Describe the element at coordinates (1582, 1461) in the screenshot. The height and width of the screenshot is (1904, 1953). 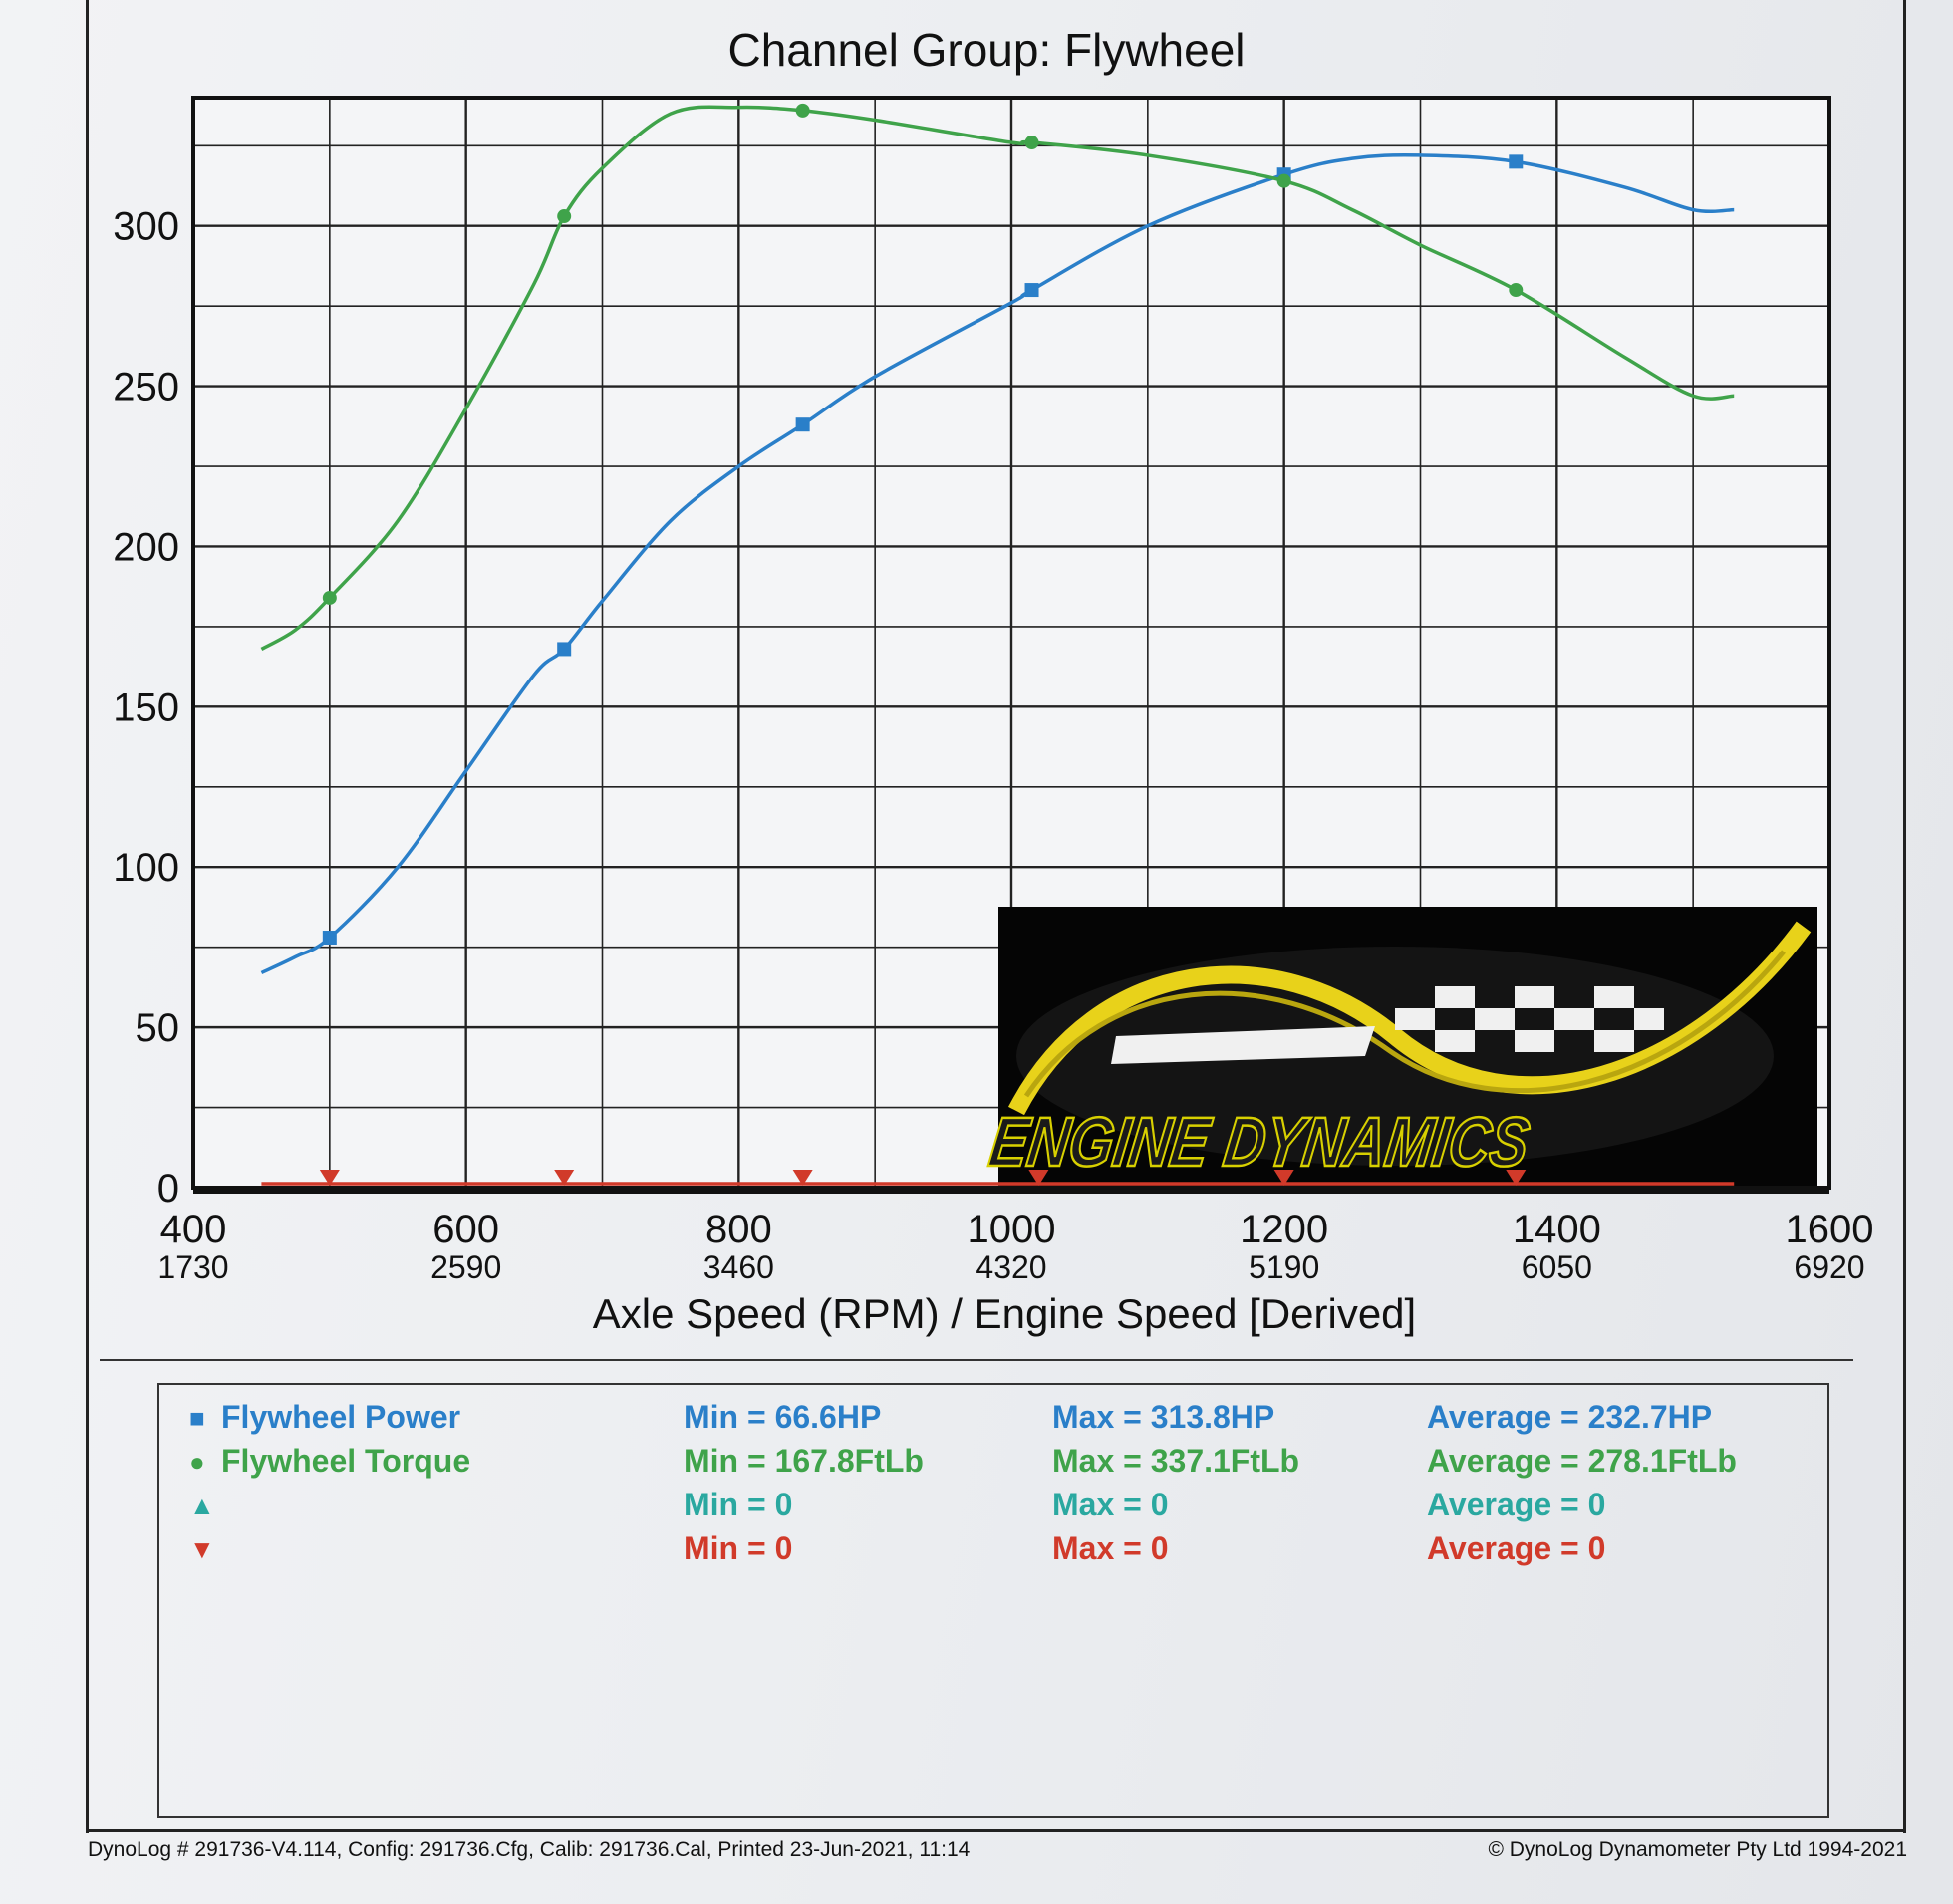
I see `legend-average: Average = 278.1FtLb` at that location.